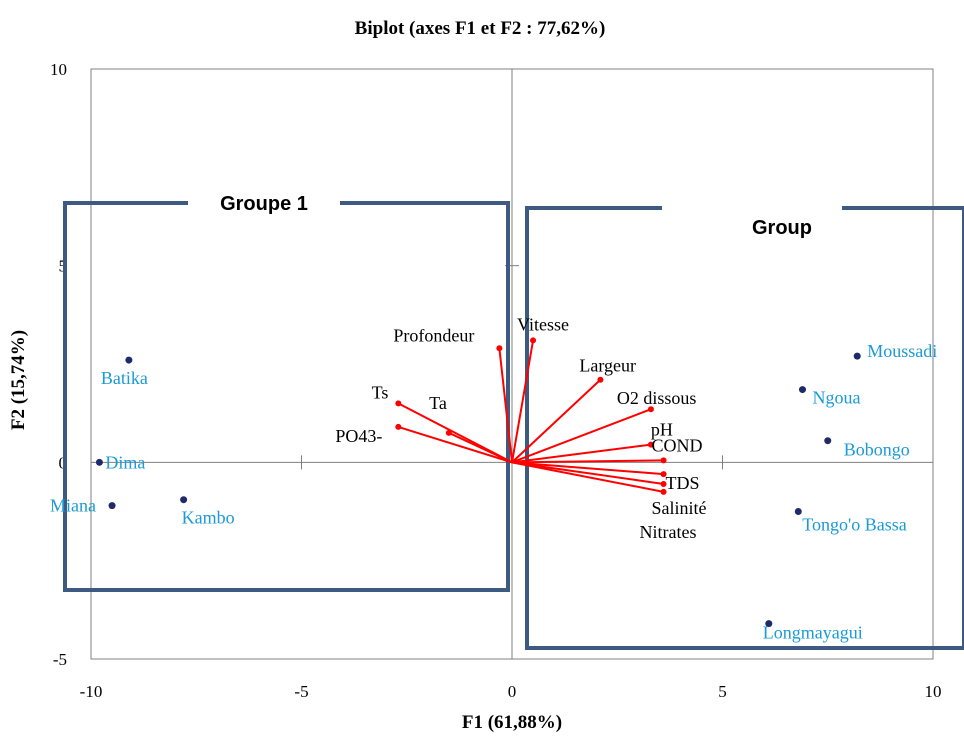 This screenshot has width=964, height=737. What do you see at coordinates (60, 659) in the screenshot?
I see `y-tick-label: -5` at bounding box center [60, 659].